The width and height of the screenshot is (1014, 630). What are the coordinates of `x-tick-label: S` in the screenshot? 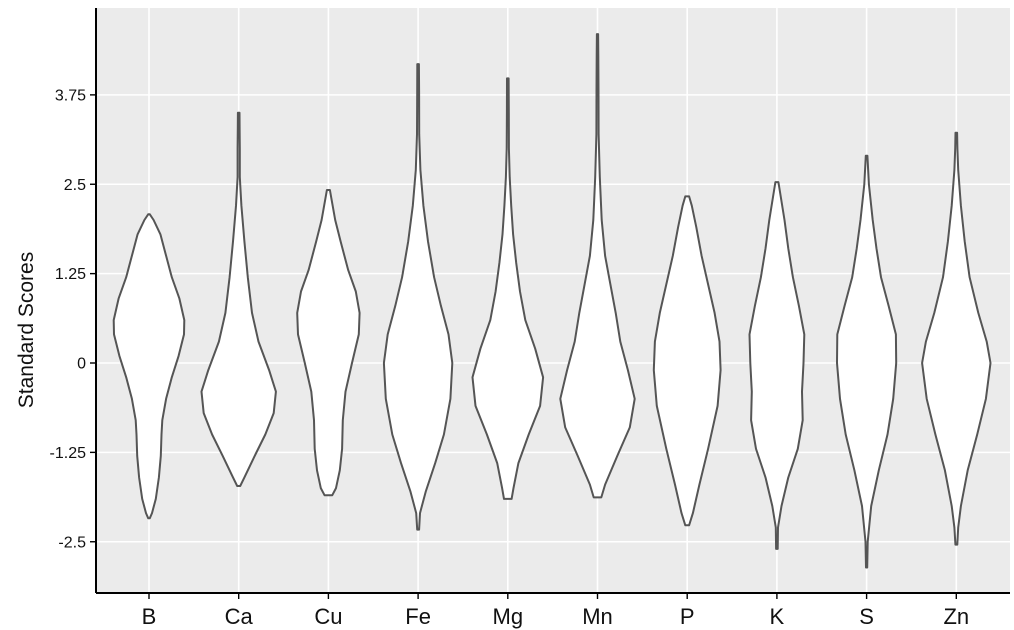 It's located at (866, 616).